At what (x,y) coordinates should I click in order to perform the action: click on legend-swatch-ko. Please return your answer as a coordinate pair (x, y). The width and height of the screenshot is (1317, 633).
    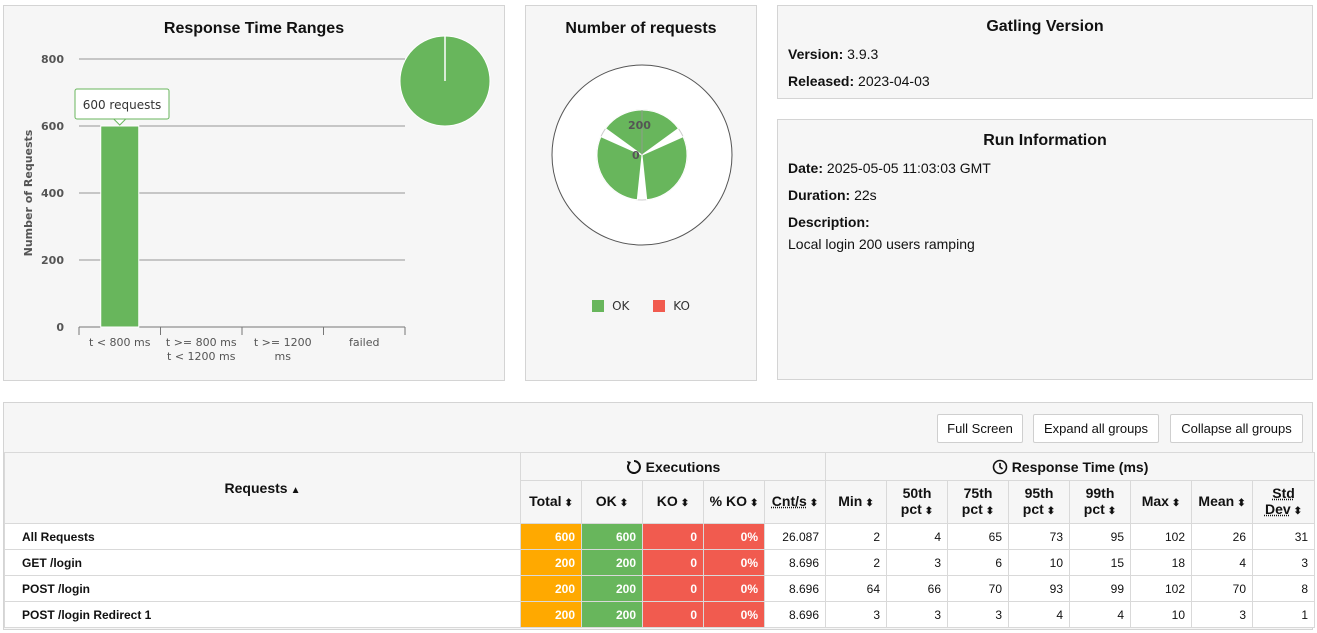
    Looking at the image, I should click on (659, 306).